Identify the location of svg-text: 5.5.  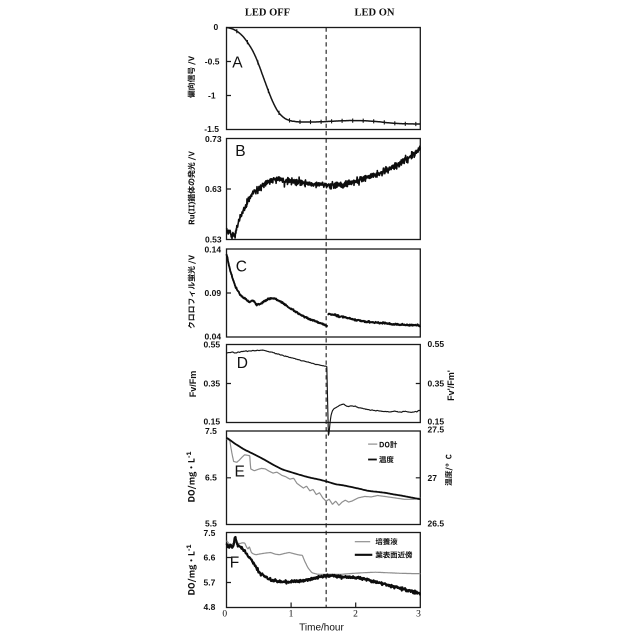
(211, 523).